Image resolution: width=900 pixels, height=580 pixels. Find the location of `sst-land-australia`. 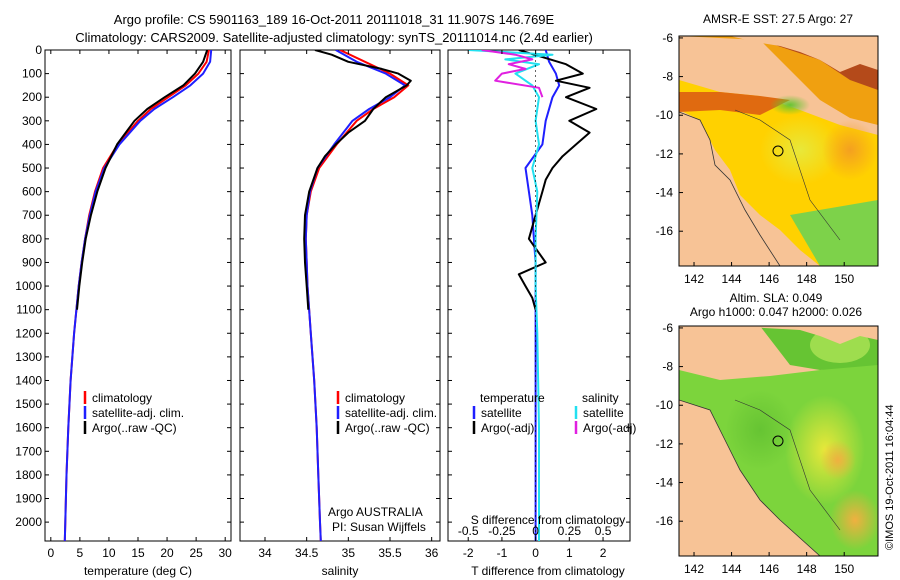

sst-land-australia is located at coordinates (729, 189).